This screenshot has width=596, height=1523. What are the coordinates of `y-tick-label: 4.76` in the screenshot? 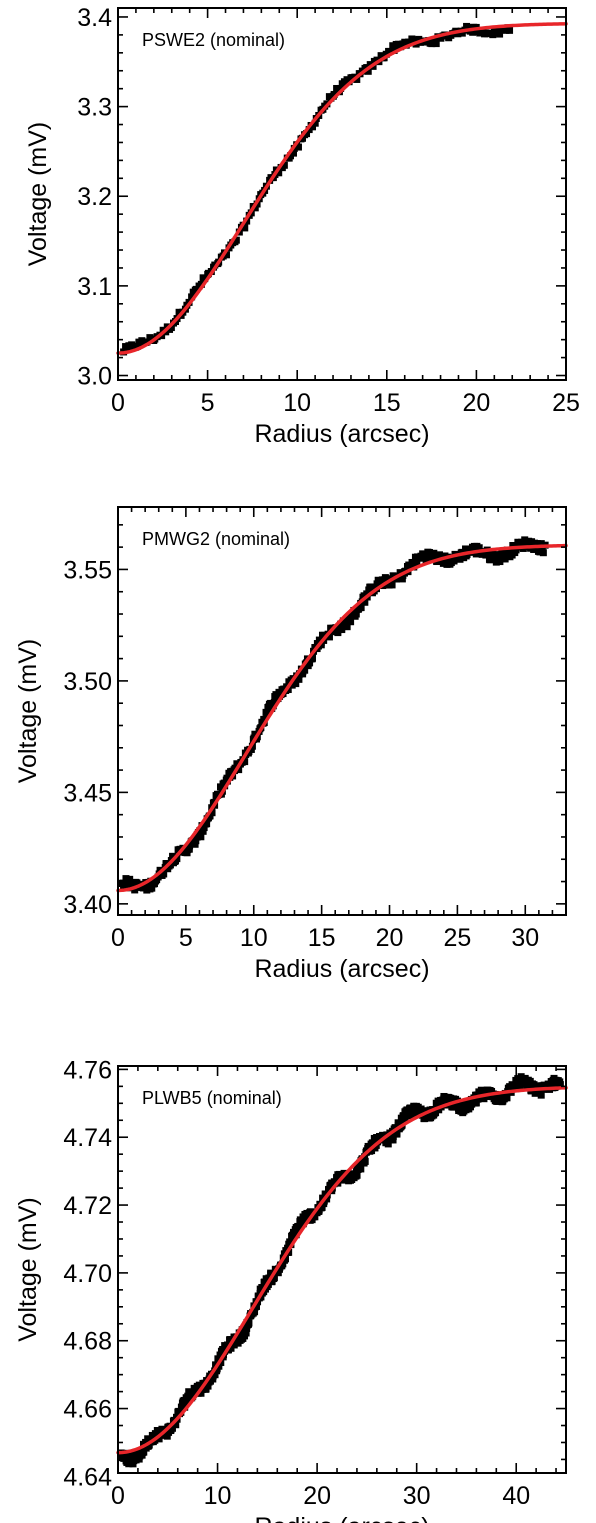 It's located at (87, 1070).